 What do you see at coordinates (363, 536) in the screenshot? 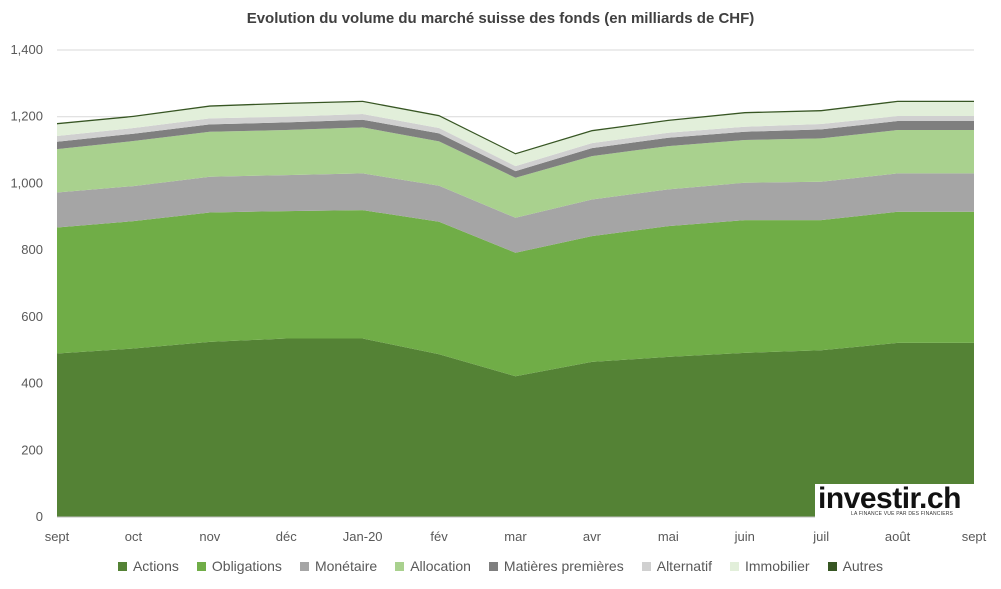
I see `x-tick-label: Jan-20` at bounding box center [363, 536].